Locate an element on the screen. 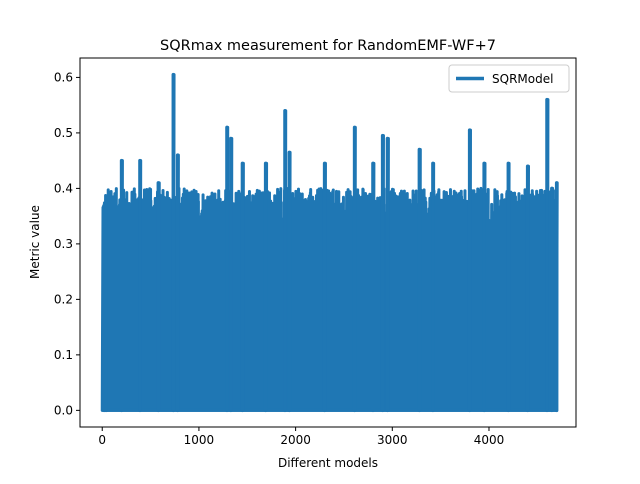 This screenshot has height=484, width=640. x-tick-label: 4000 is located at coordinates (489, 440).